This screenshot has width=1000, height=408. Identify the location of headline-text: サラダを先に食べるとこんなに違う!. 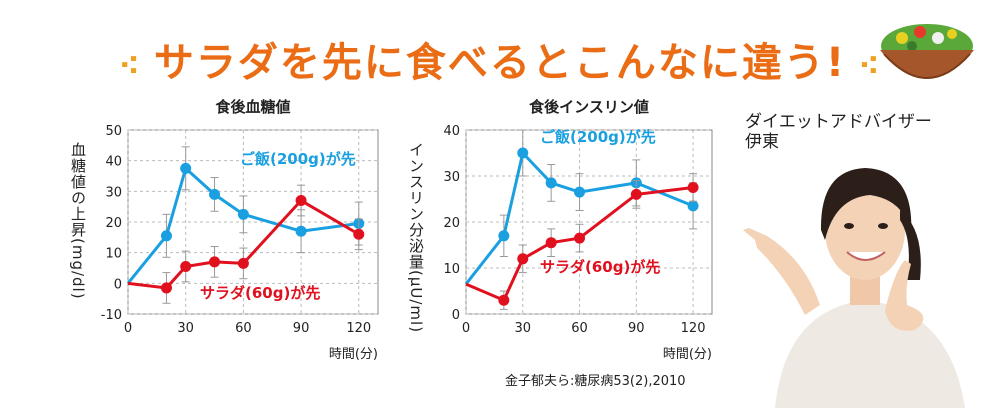
(500, 63).